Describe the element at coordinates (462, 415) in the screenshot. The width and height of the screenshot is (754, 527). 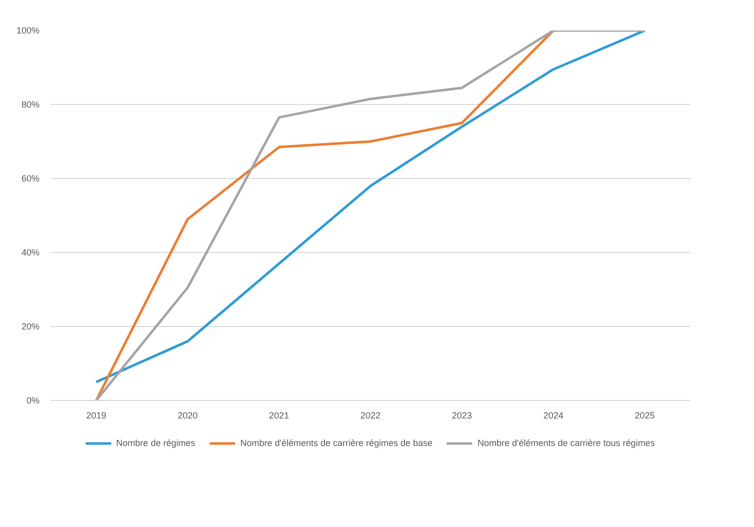
I see `x-tick-label: 2023` at that location.